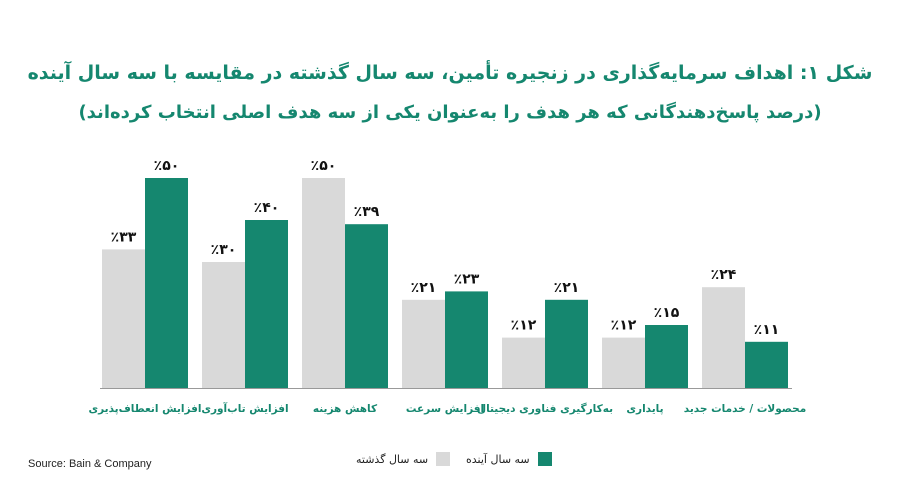 The width and height of the screenshot is (900, 500). What do you see at coordinates (624, 326) in the screenshot?
I see `data-label-past-5: ٪۱۲` at bounding box center [624, 326].